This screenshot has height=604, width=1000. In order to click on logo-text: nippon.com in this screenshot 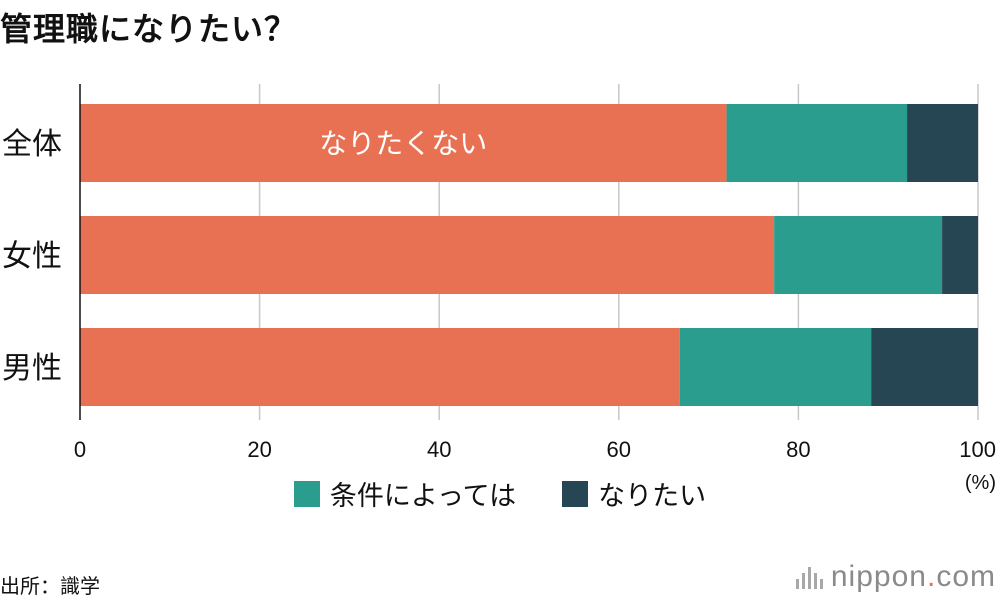, I will do `click(913, 576)`.